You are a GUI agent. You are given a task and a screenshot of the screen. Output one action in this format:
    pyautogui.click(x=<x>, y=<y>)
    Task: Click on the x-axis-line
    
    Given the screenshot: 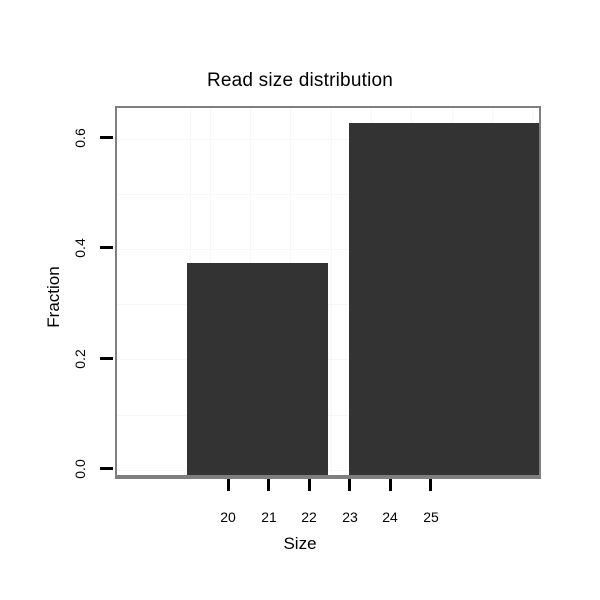 What is the action you would take?
    pyautogui.click(x=328, y=478)
    